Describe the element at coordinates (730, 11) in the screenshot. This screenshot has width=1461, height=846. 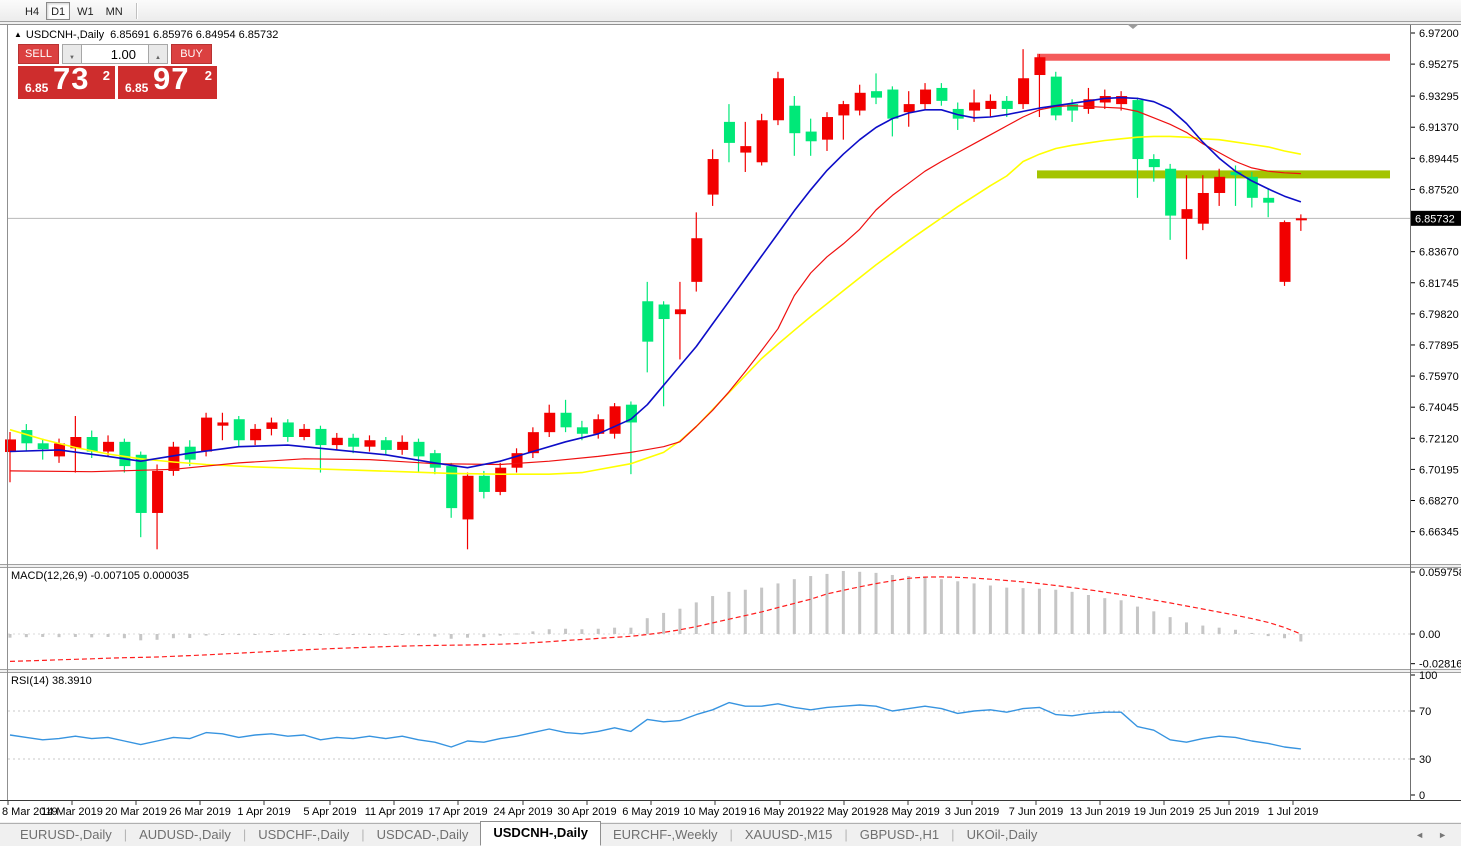
I see `timeframe-toolbar: H4 D1 W1 MN` at that location.